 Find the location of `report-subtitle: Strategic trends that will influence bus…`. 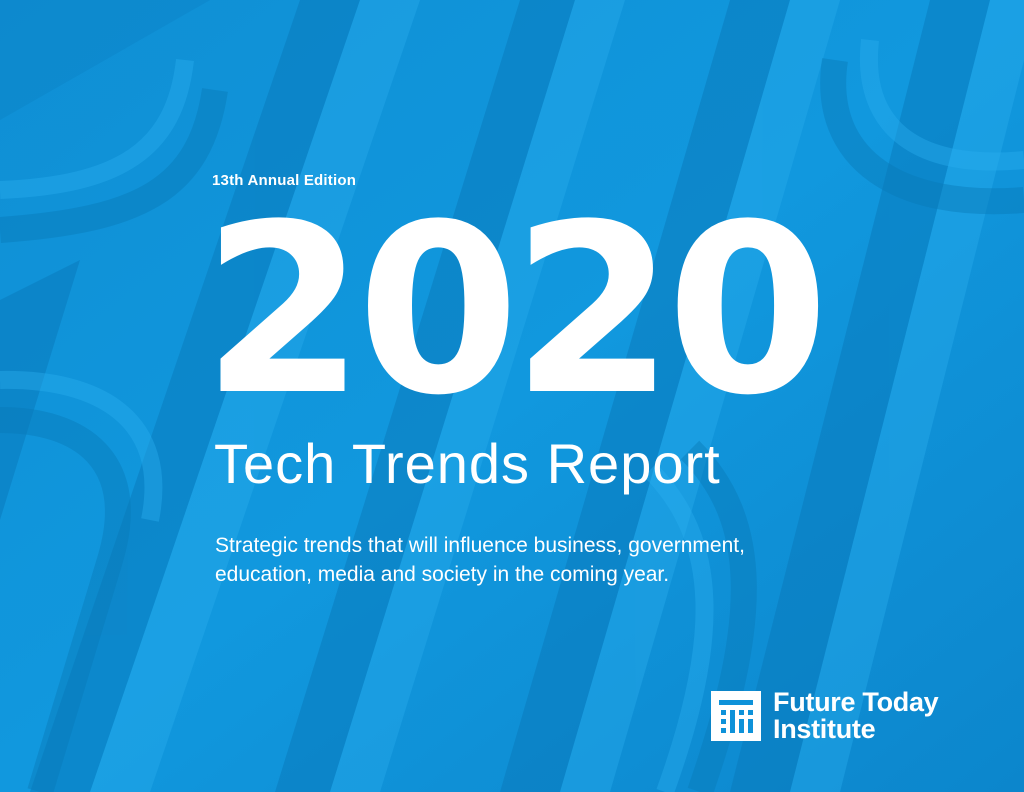

report-subtitle: Strategic trends that will influence bus… is located at coordinates (545, 560).